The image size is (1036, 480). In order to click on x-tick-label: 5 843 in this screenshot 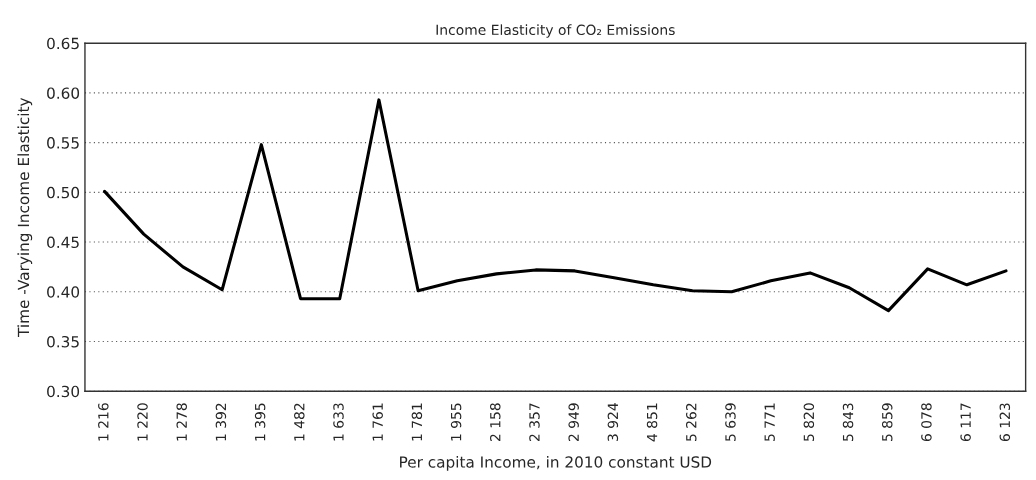, I will do `click(848, 422)`.